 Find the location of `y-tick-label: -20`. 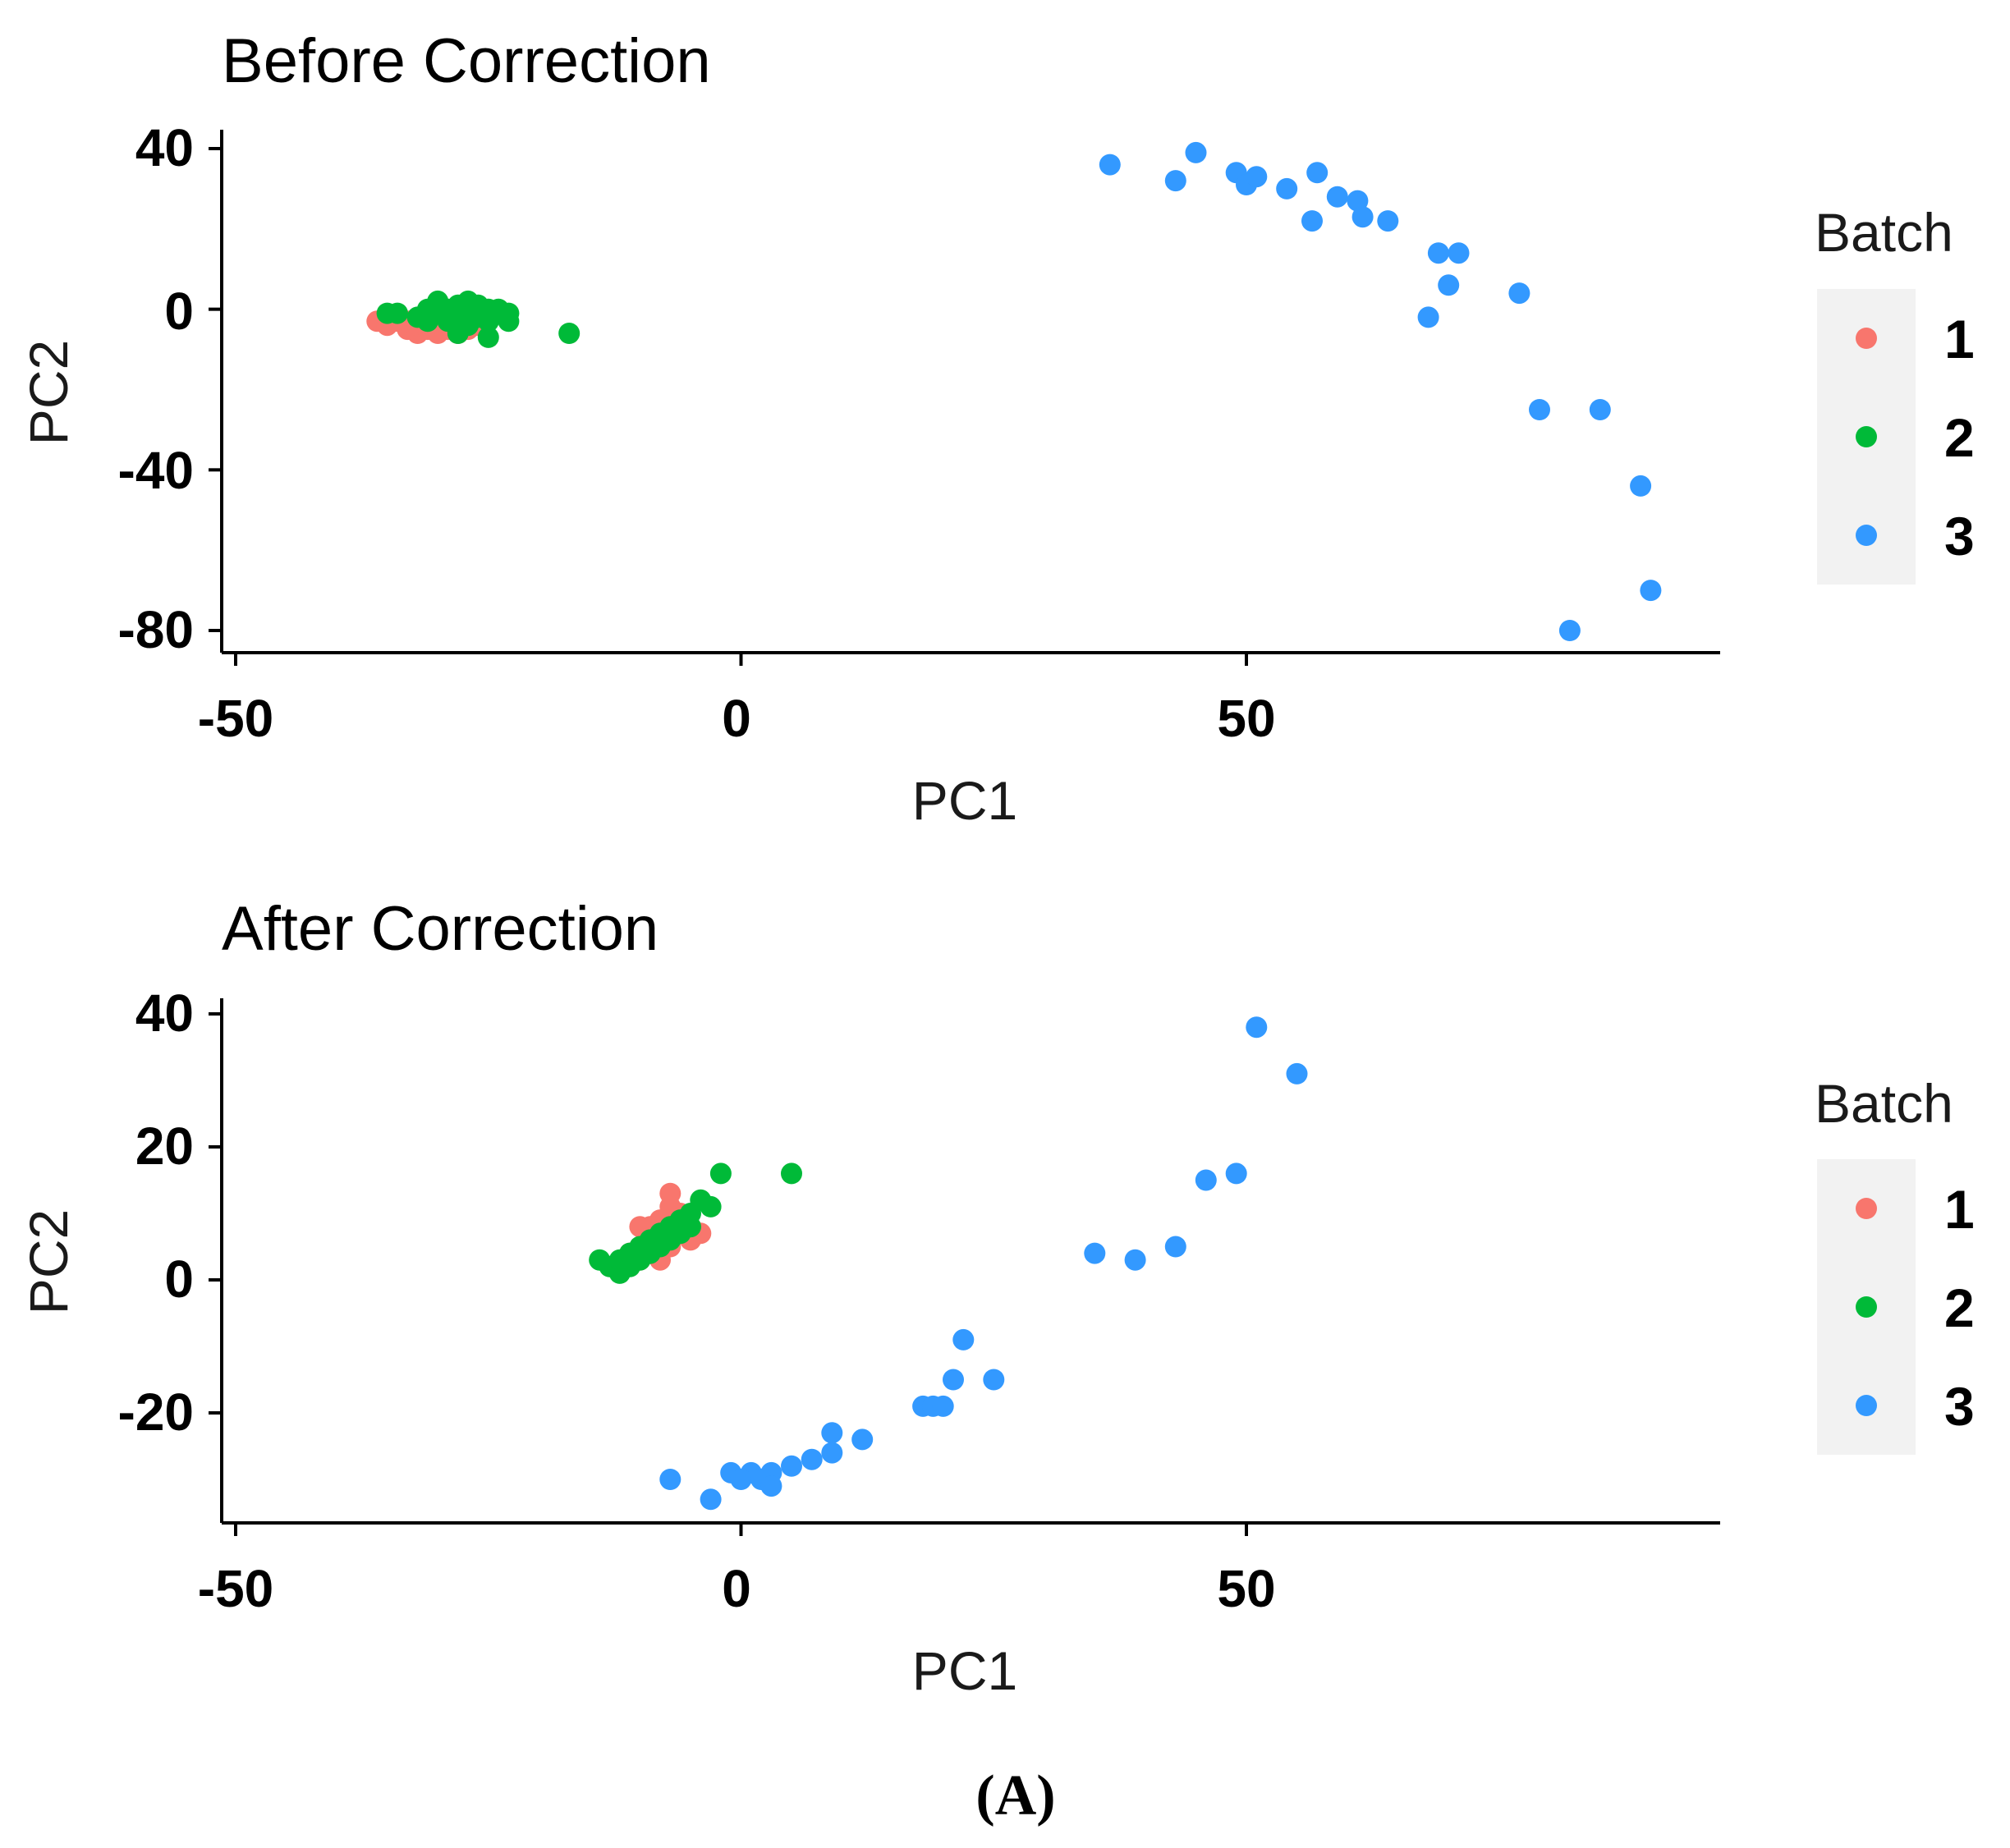

y-tick-label: -20 is located at coordinates (156, 1412).